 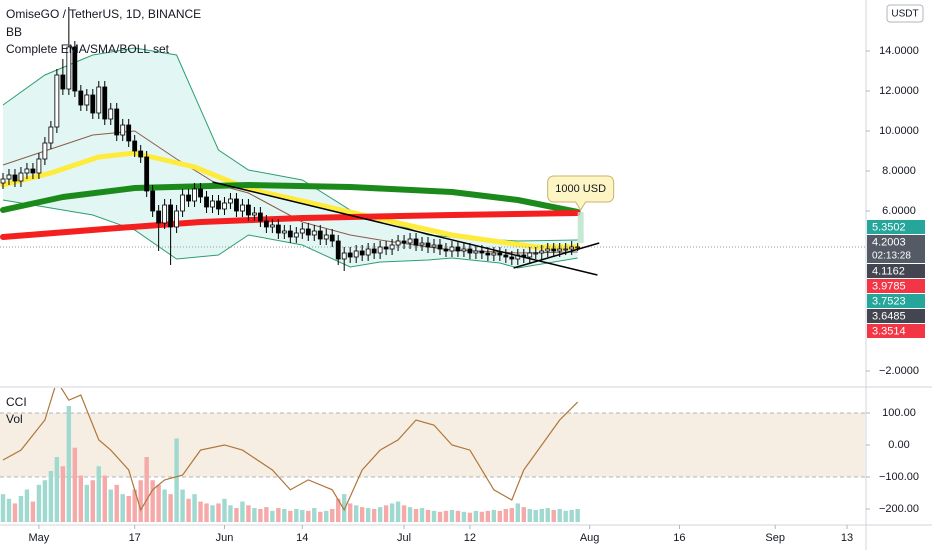 What do you see at coordinates (899, 211) in the screenshot?
I see `y-tick-label: 6.0000` at bounding box center [899, 211].